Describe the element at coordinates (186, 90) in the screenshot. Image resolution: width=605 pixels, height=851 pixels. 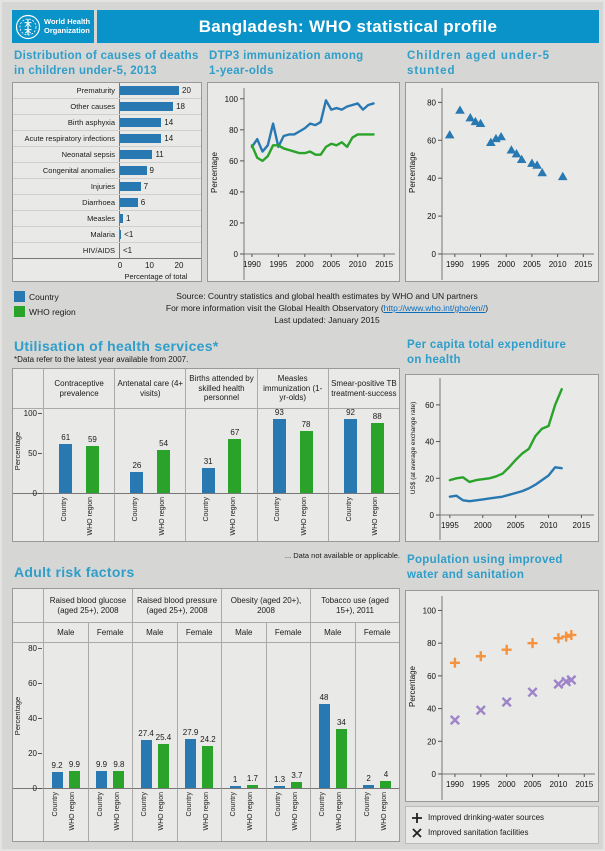
I see `causes-value-label: 20` at that location.